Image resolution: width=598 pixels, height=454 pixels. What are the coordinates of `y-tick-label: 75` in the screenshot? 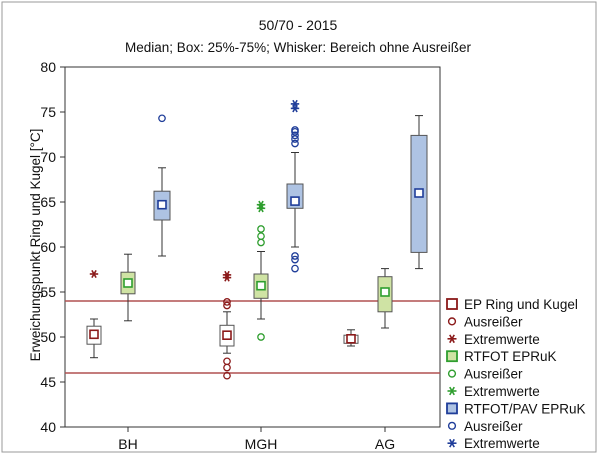 It's located at (48, 112).